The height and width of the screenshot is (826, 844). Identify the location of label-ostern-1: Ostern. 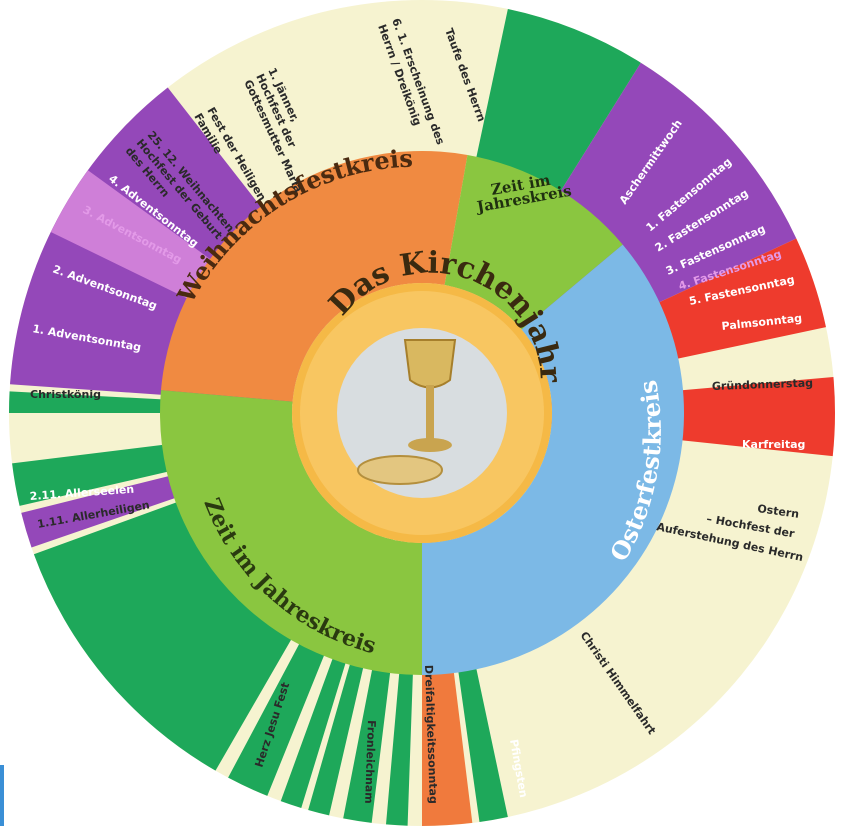
(778, 511).